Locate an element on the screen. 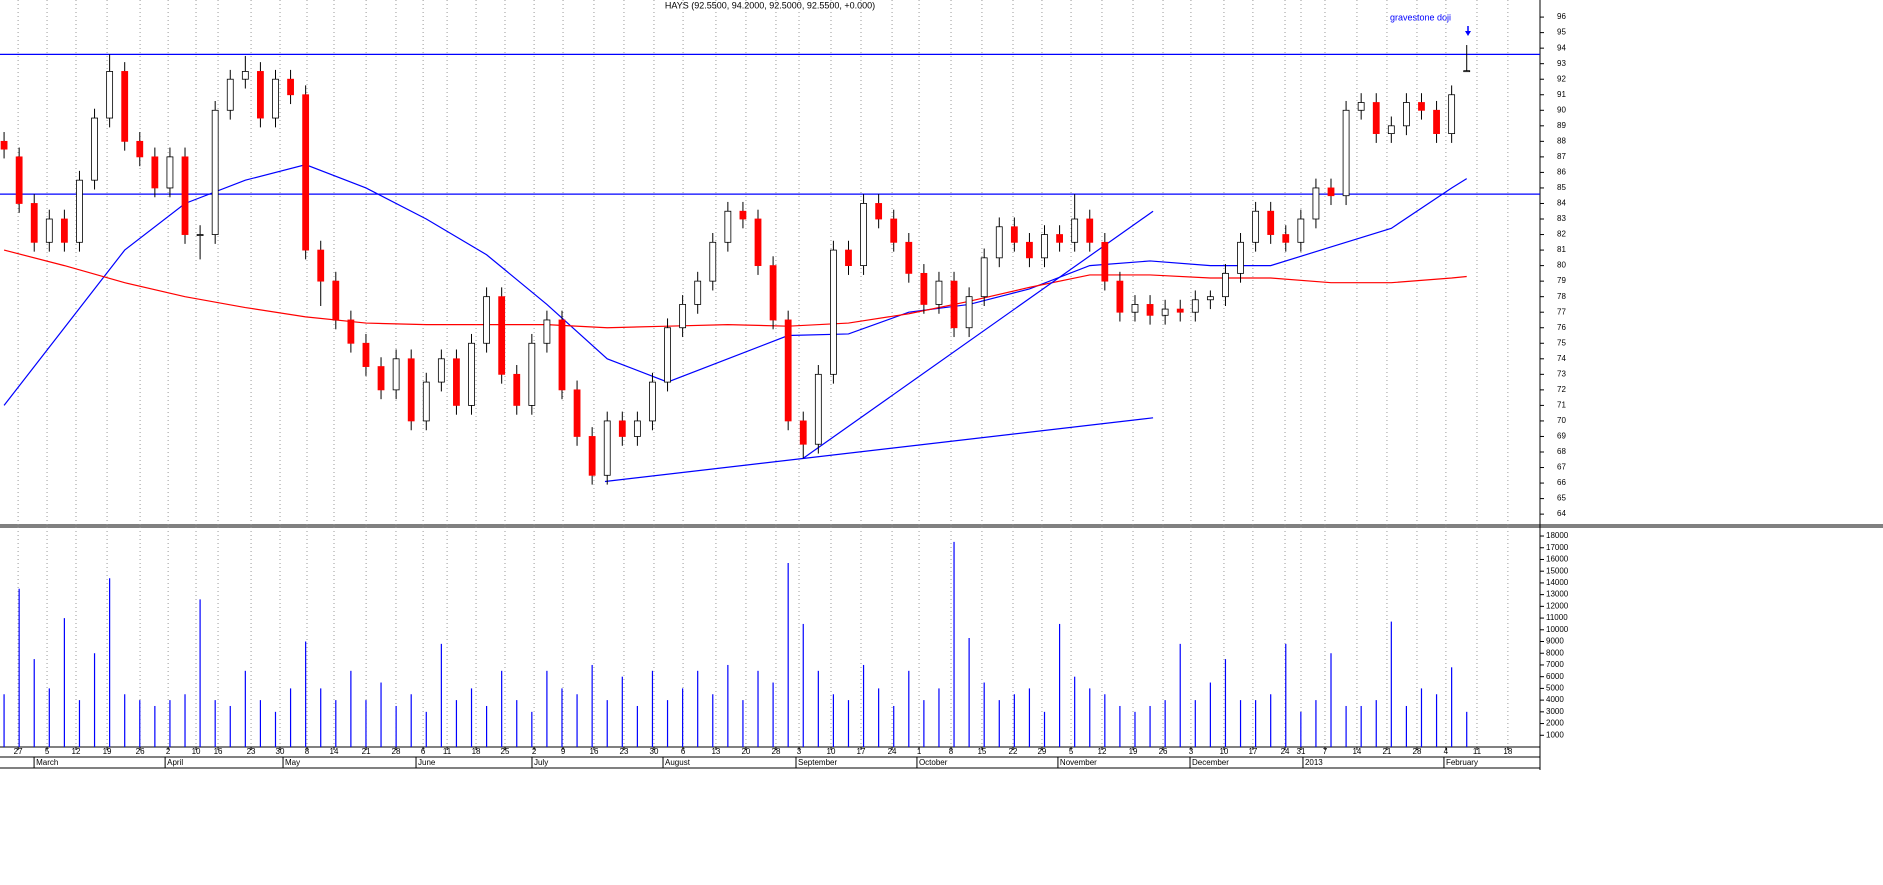  y-tick-label: 9000 is located at coordinates (1555, 641).